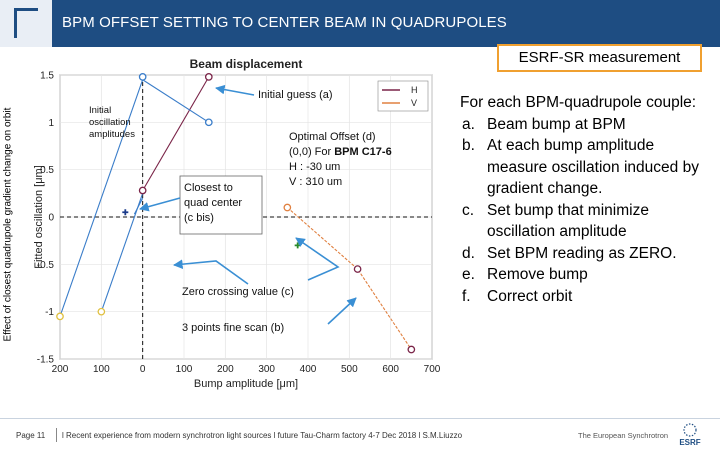 This screenshot has width=720, height=451. I want to click on steps-intro: For each BPM-quadrupole couple:, so click(578, 102).